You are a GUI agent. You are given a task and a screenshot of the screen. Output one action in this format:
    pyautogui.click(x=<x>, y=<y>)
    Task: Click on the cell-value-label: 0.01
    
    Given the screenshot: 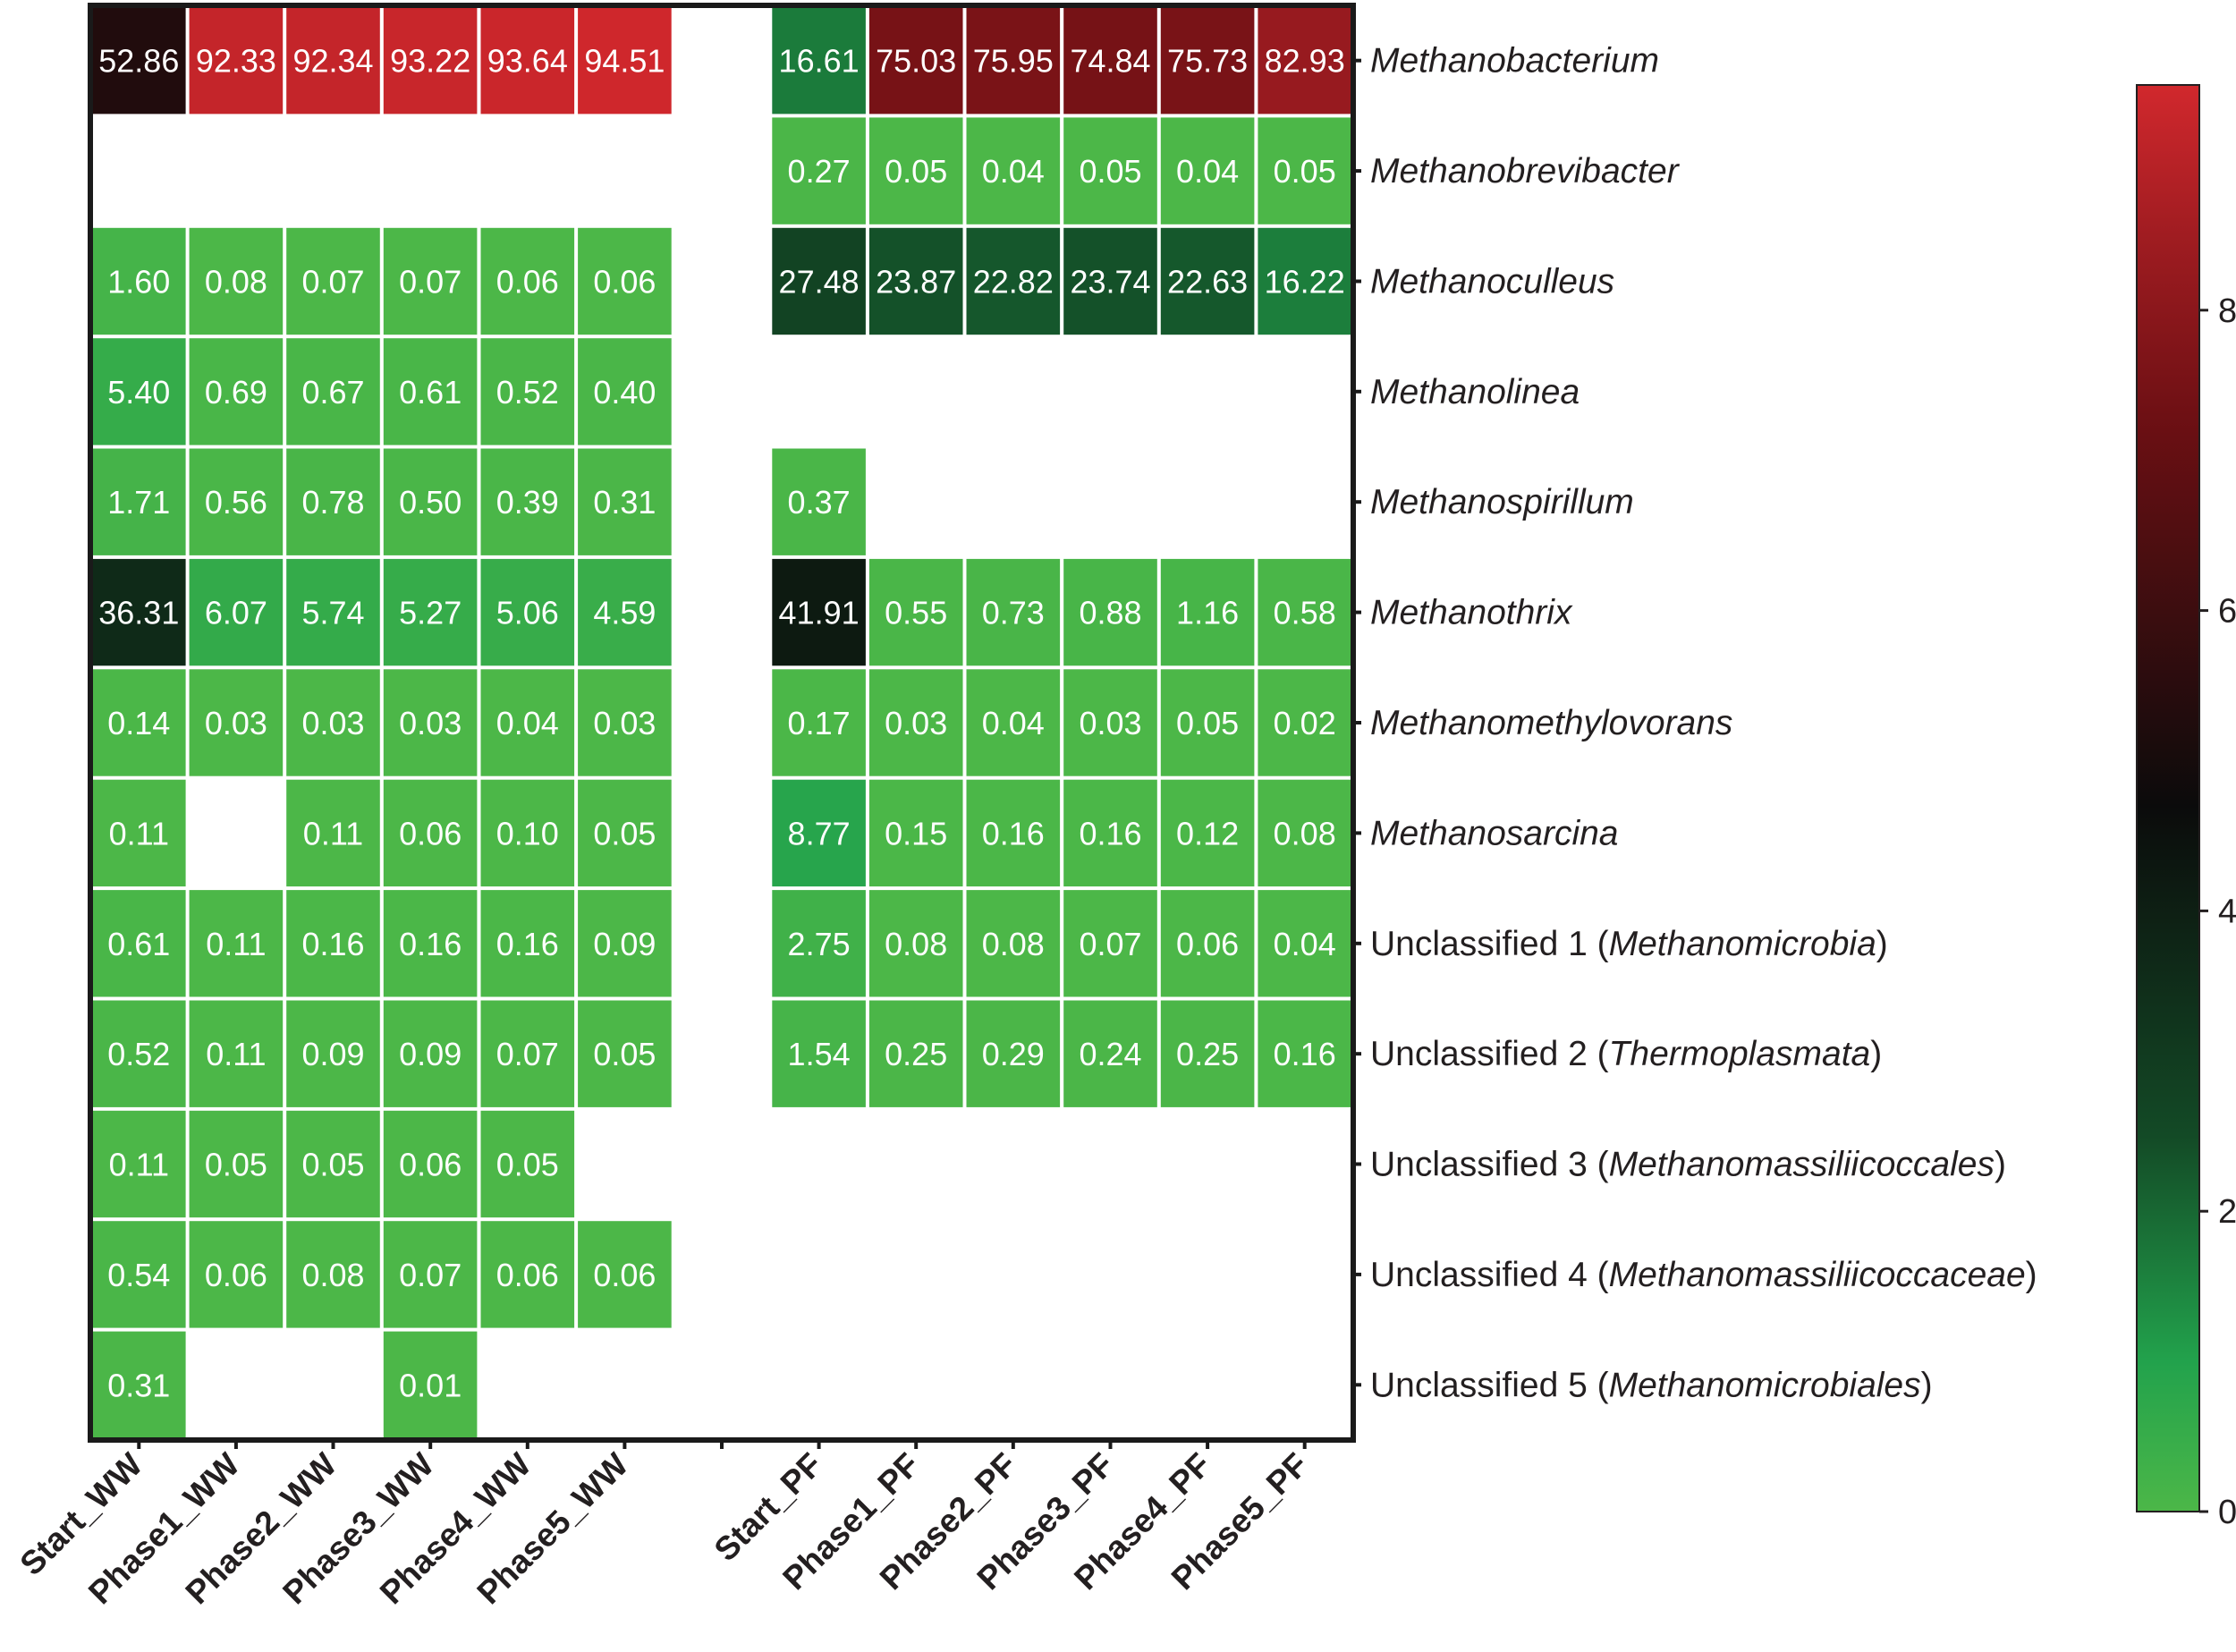 What is the action you would take?
    pyautogui.click(x=431, y=1385)
    